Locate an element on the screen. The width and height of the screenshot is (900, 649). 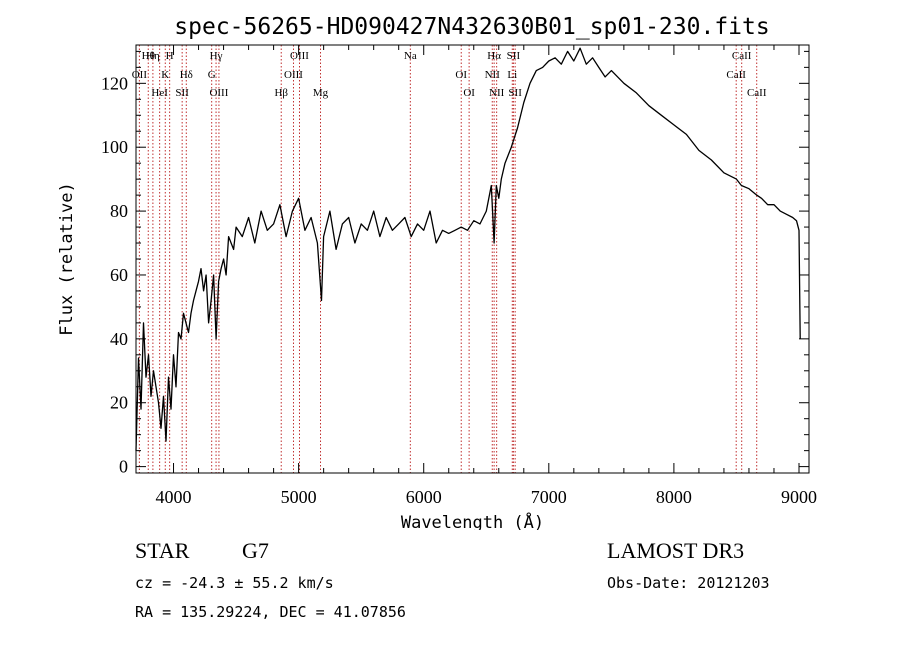
object-subclass: G7 is located at coordinates (255, 550).